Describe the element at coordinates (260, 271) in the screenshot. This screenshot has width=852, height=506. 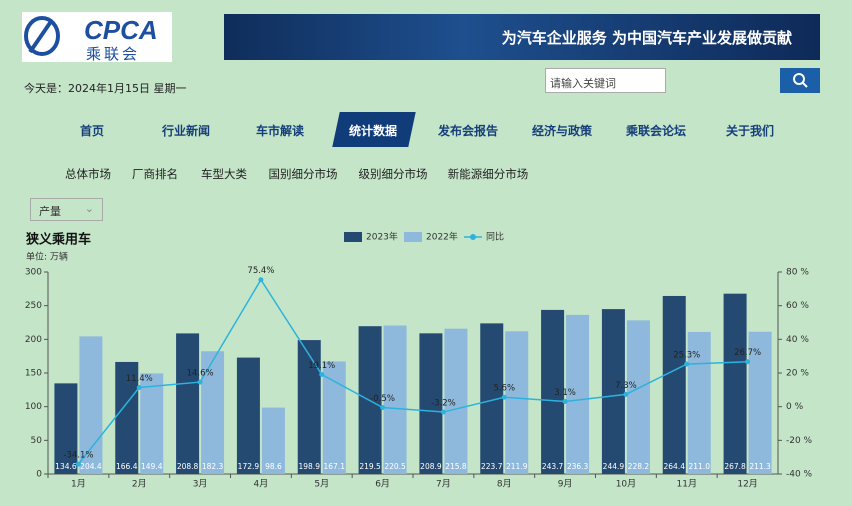
I see `line-value-label: 75.4%` at that location.